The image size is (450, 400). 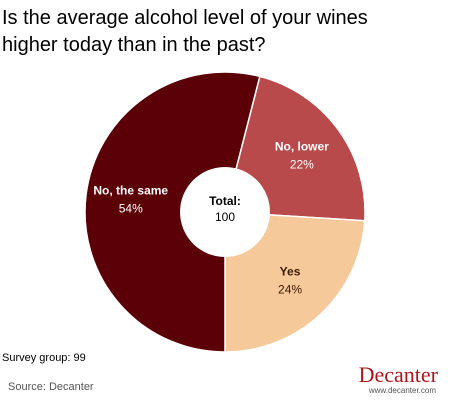 What do you see at coordinates (302, 164) in the screenshot?
I see `value-label: 22%` at bounding box center [302, 164].